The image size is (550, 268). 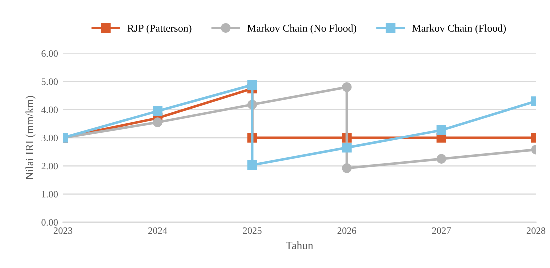 What do you see at coordinates (31, 138) in the screenshot?
I see `y-axis-title: Nilai IRI (mm/km)` at bounding box center [31, 138].